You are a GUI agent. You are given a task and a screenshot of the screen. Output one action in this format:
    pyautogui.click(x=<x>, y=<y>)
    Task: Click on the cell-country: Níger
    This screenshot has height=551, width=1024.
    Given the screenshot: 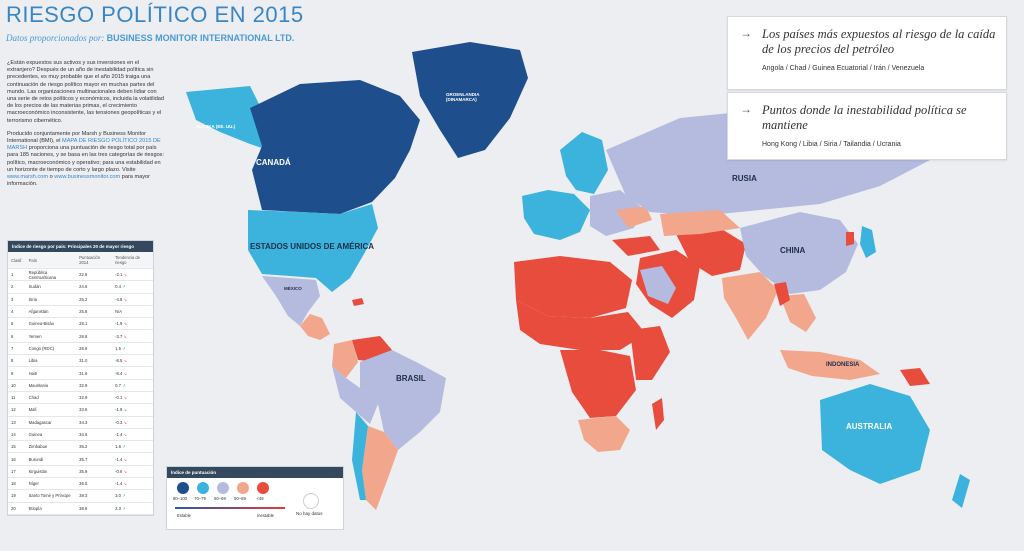 What is the action you would take?
    pyautogui.click(x=51, y=484)
    